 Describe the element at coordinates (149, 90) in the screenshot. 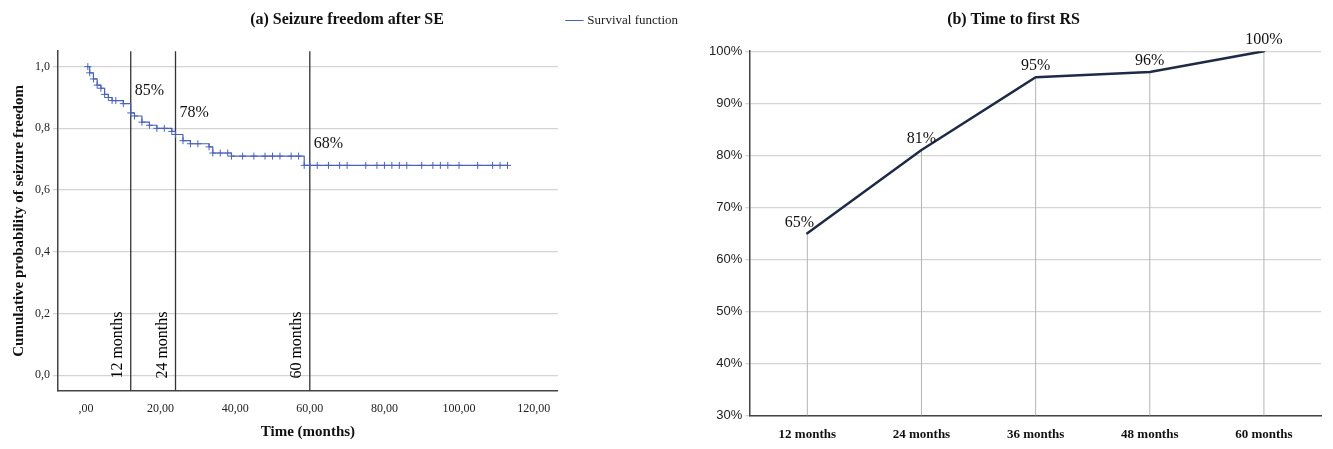

I see `annotation: 85%` at that location.